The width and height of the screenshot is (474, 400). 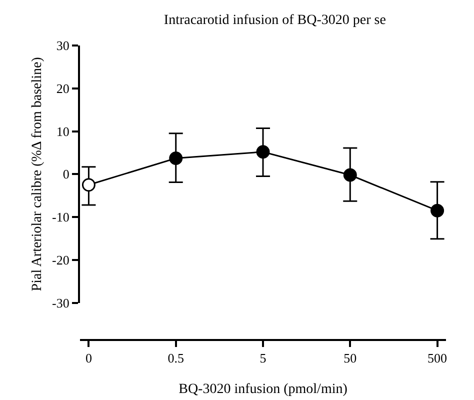 I want to click on x-axis-title: BQ-3020 infusion (pmol/min), so click(x=263, y=389).